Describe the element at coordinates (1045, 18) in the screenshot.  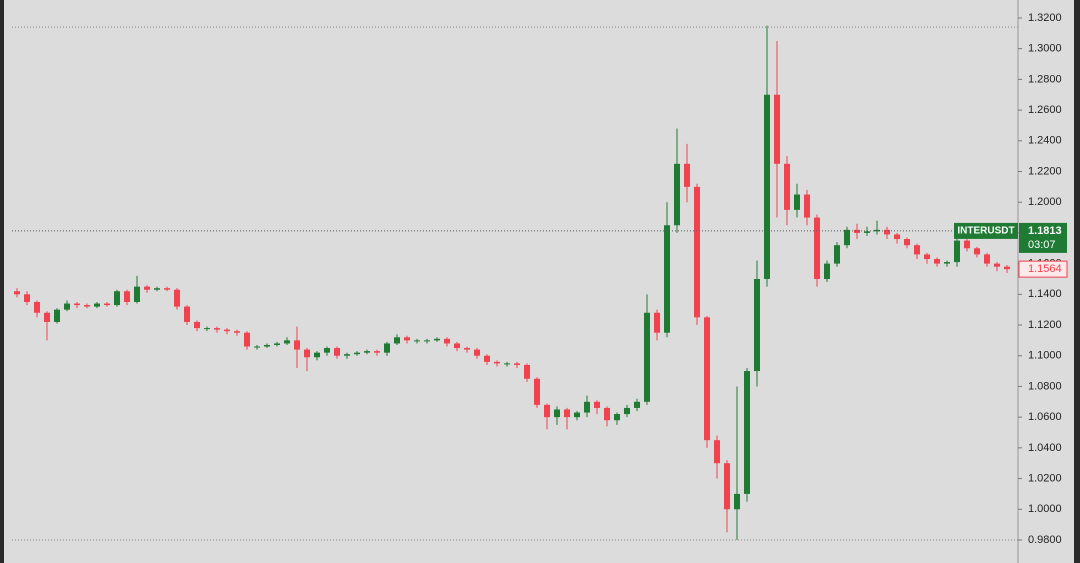
I see `y-tick-label: 1.3200` at that location.